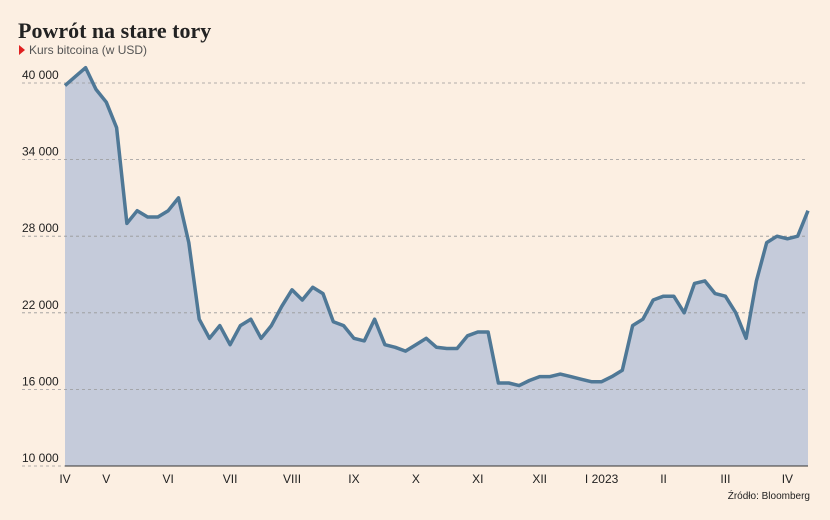 Image resolution: width=830 pixels, height=520 pixels. Describe the element at coordinates (292, 479) in the screenshot. I see `x-tick-label: VIII` at that location.